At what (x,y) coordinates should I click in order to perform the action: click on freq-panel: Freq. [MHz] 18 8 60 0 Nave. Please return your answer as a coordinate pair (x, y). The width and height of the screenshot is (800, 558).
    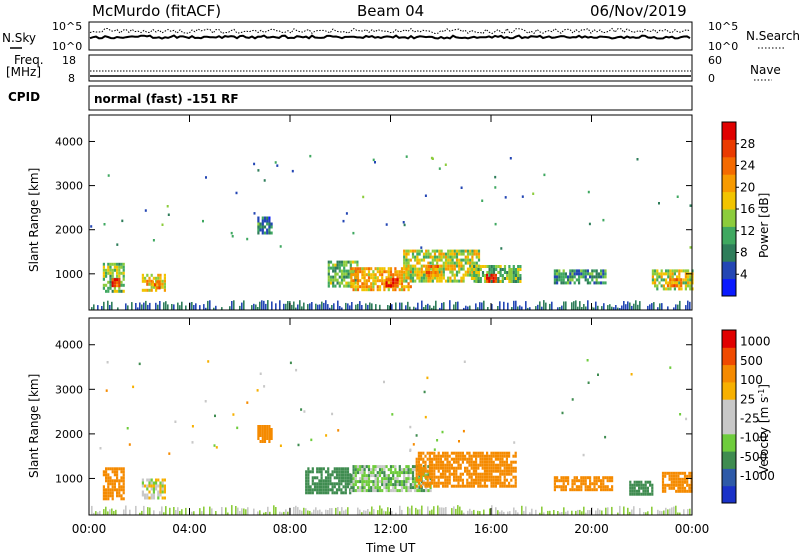
    Looking at the image, I should click on (393, 69).